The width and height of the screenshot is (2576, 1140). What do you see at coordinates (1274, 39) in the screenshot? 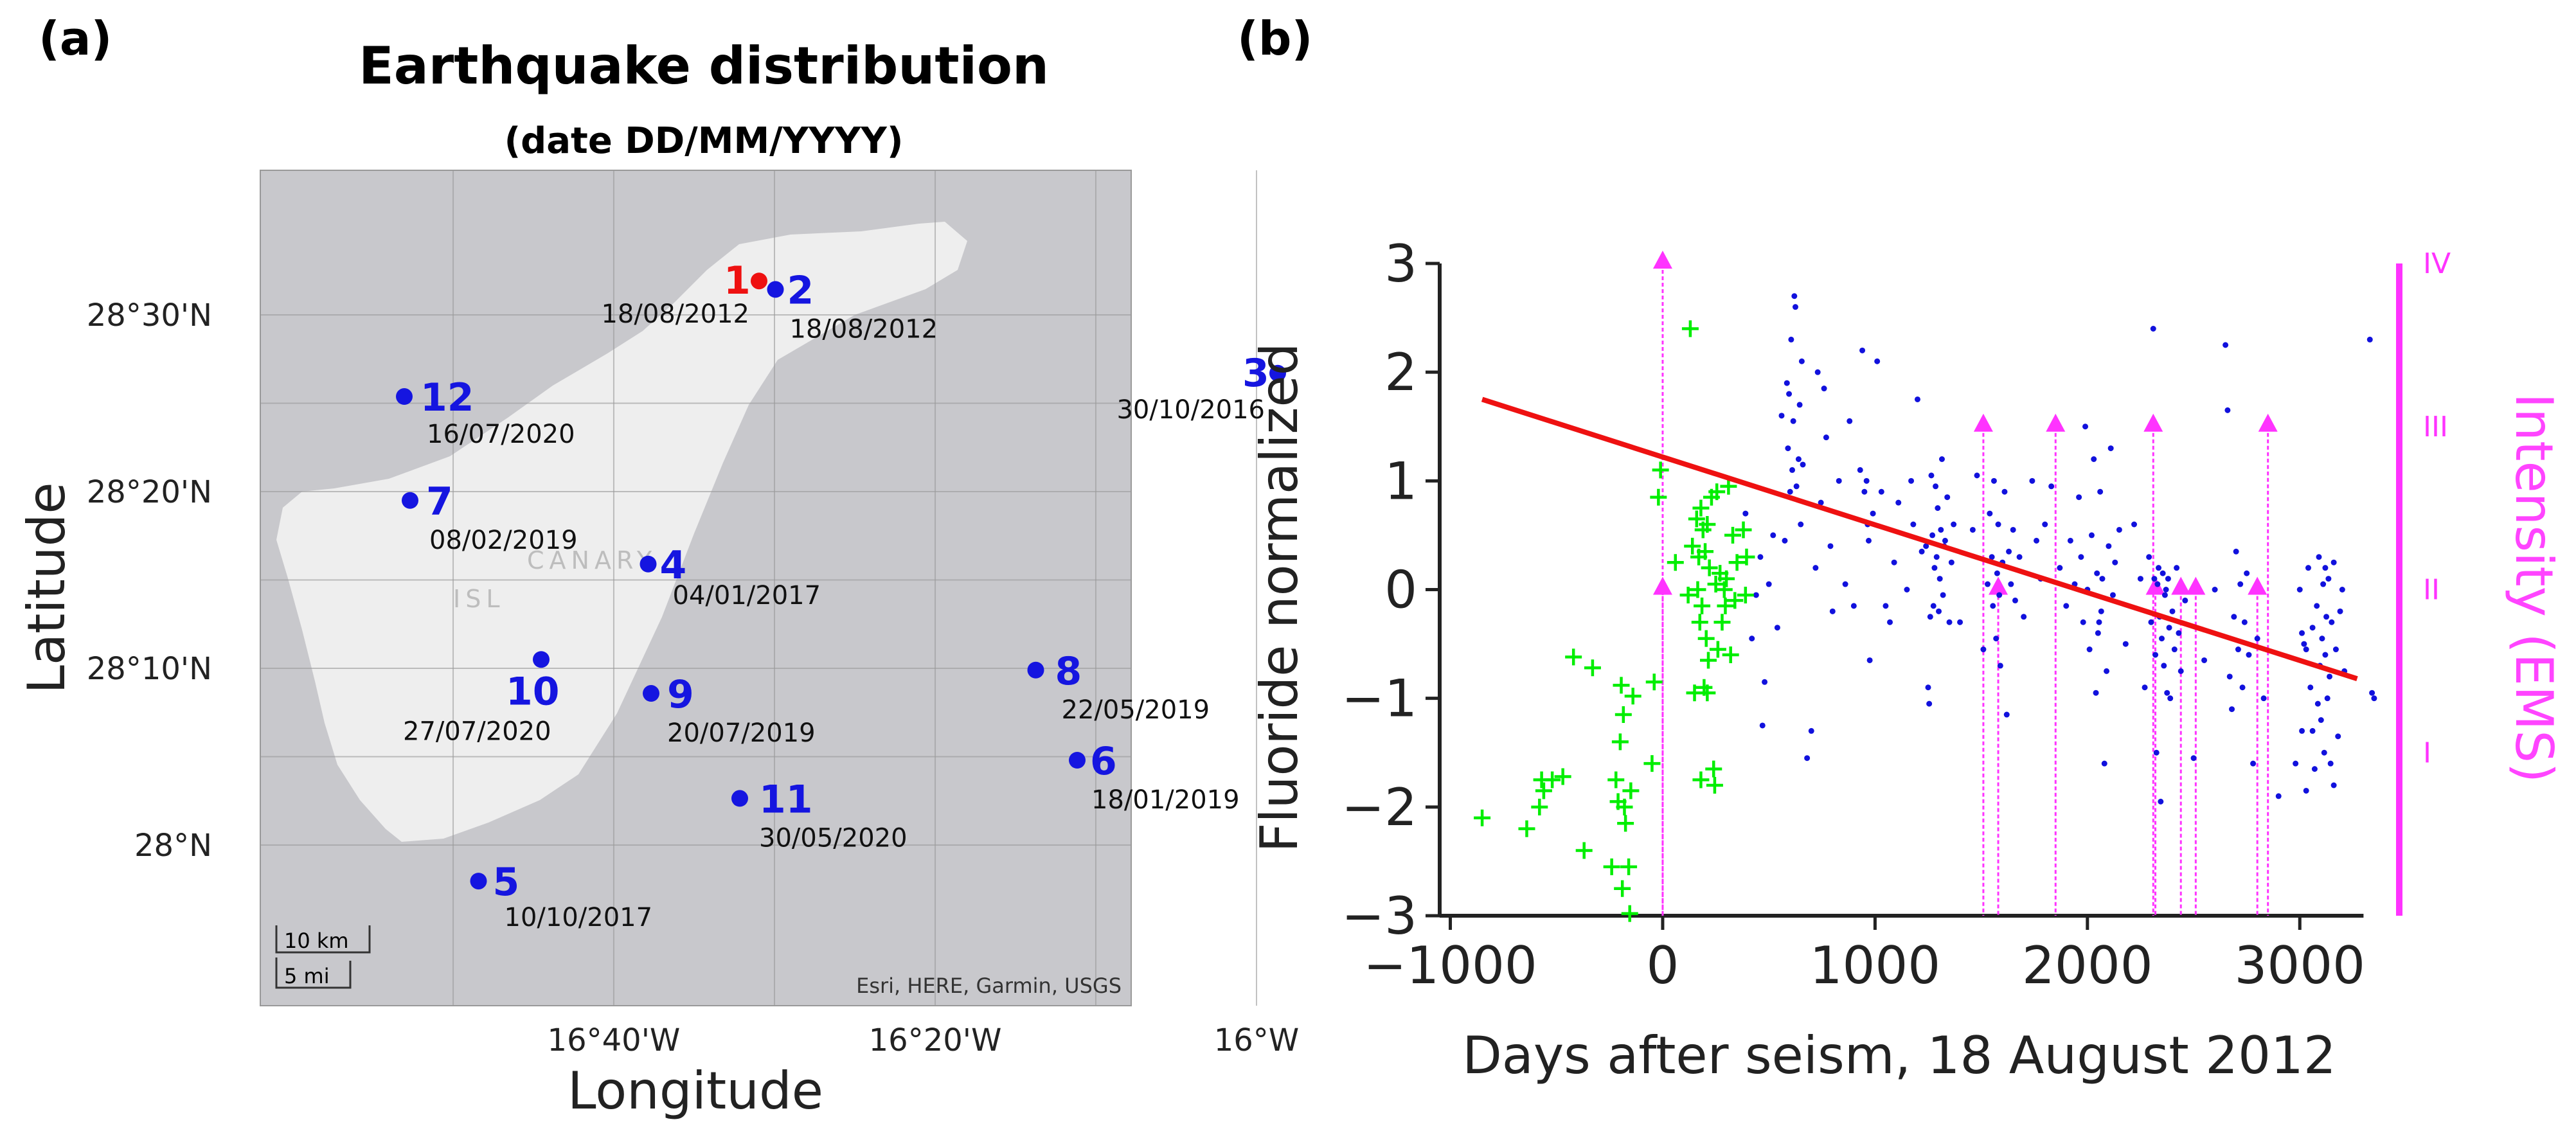
I see `panel-b-label: (b)` at bounding box center [1274, 39].